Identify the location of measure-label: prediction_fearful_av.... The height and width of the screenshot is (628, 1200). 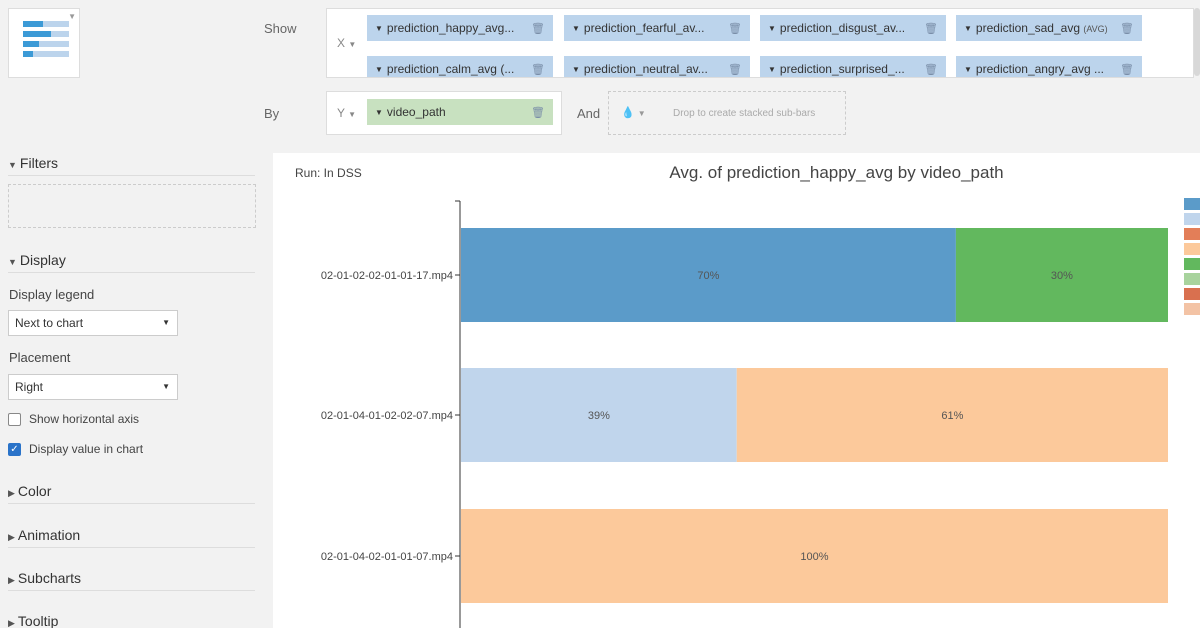
(644, 28).